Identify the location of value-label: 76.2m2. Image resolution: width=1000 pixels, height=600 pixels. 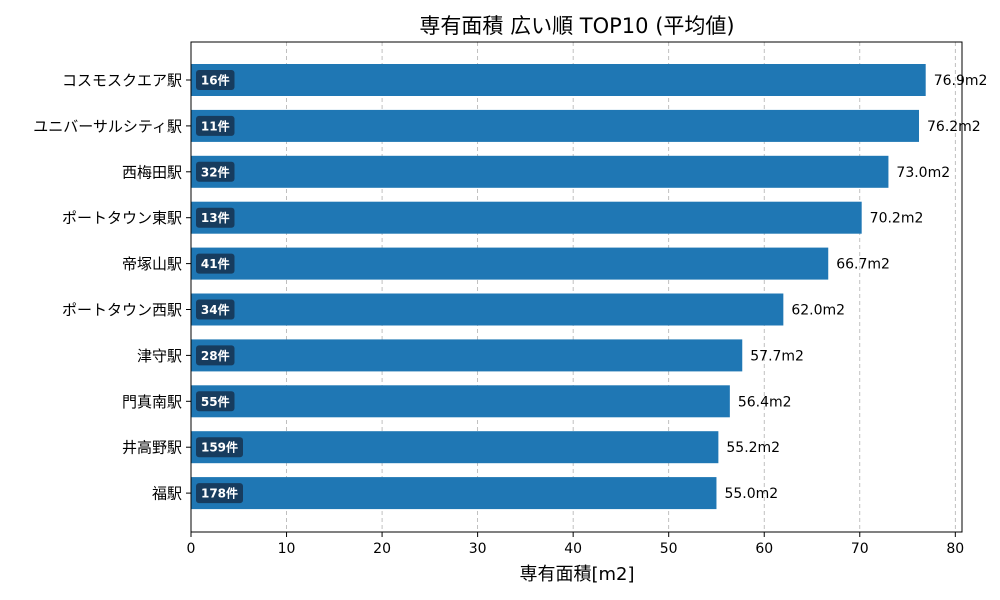
(954, 127).